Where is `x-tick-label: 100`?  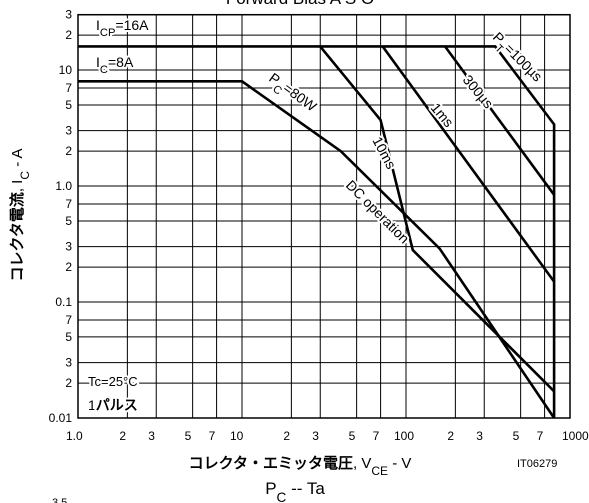 x-tick-label: 100 is located at coordinates (404, 436).